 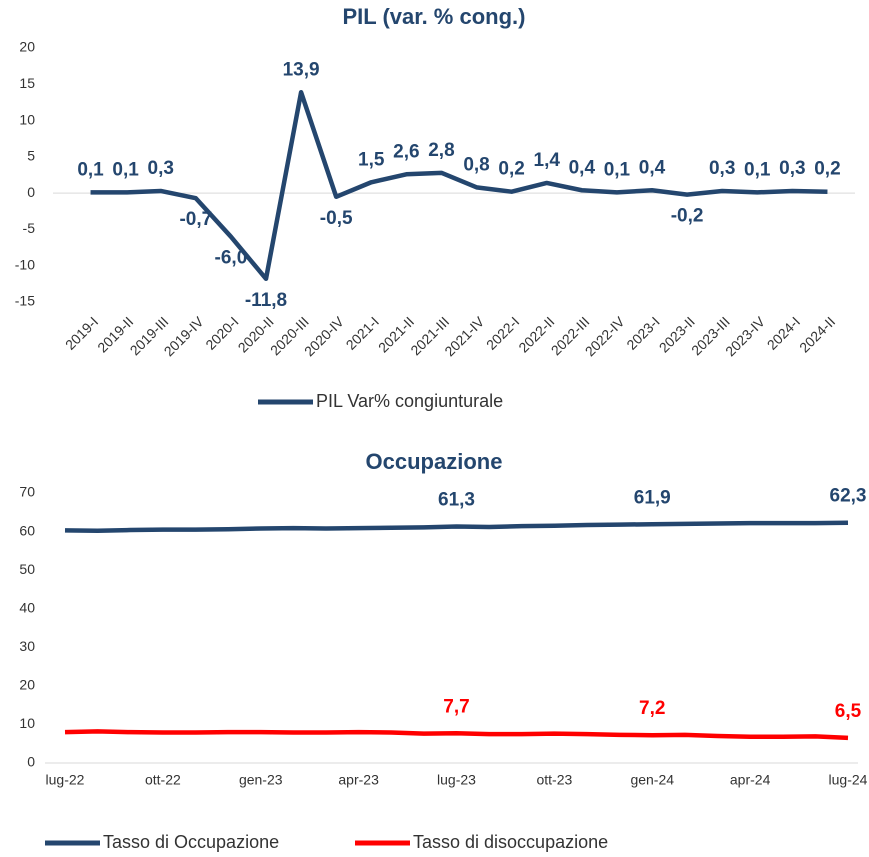 What do you see at coordinates (27, 569) in the screenshot?
I see `y-tick-label: 50` at bounding box center [27, 569].